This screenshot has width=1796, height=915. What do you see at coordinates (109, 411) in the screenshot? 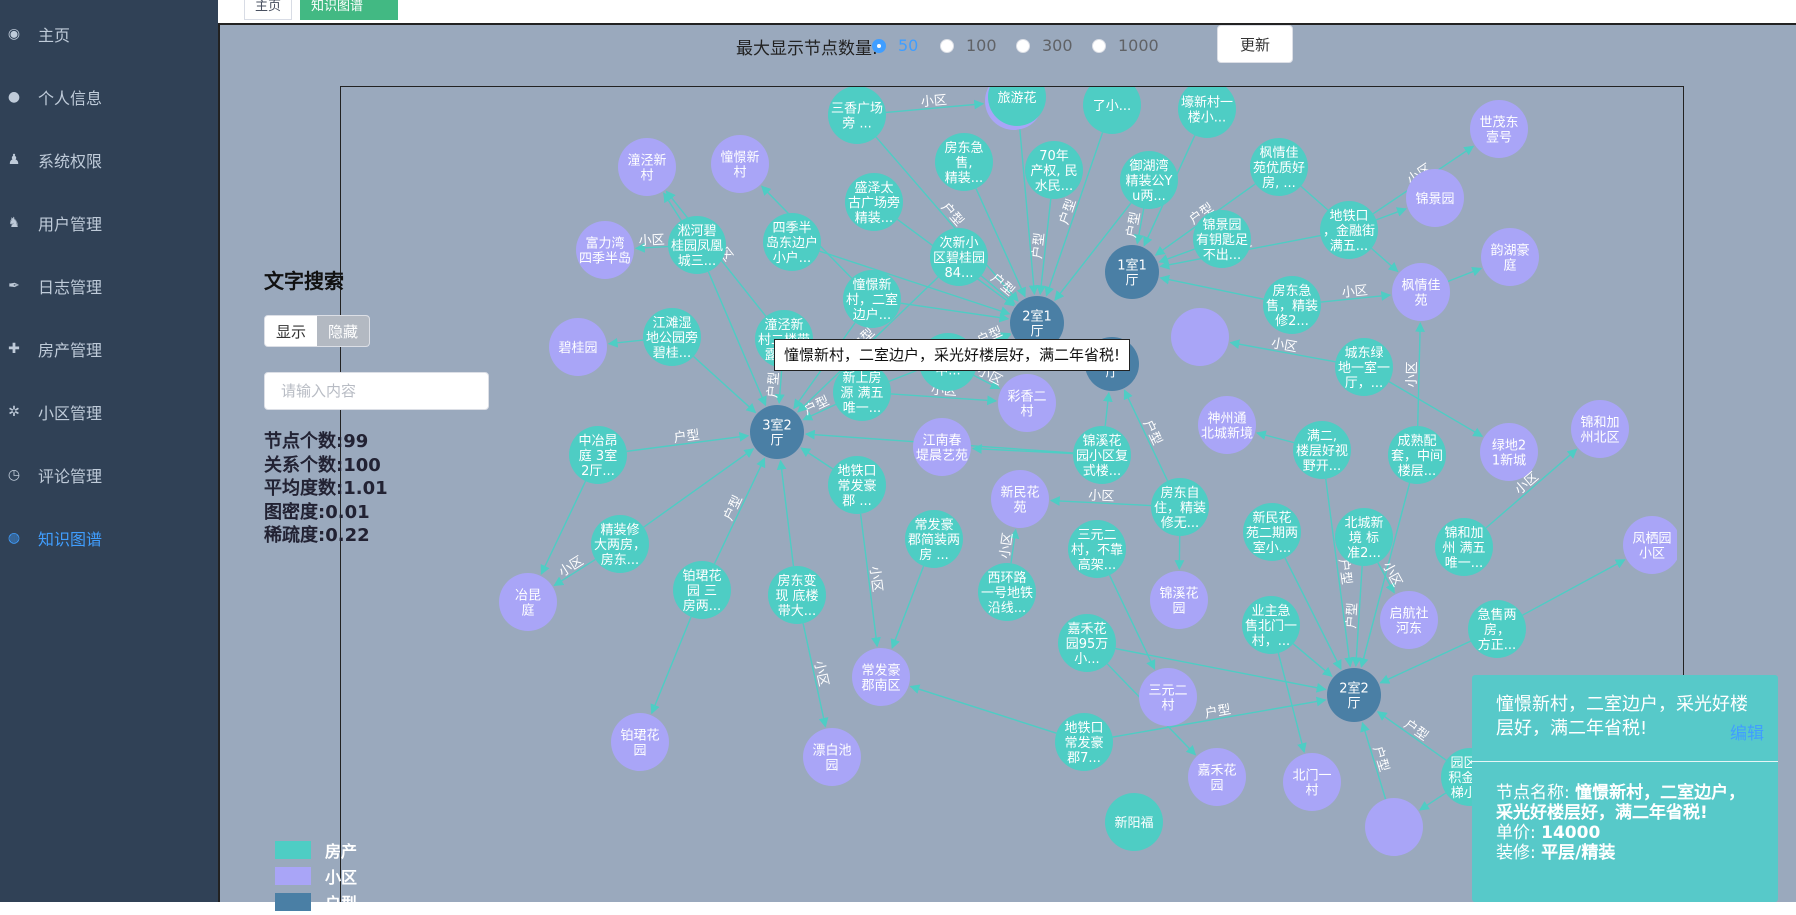
I see `sidebar-item-6: ✲小区管理` at bounding box center [109, 411].